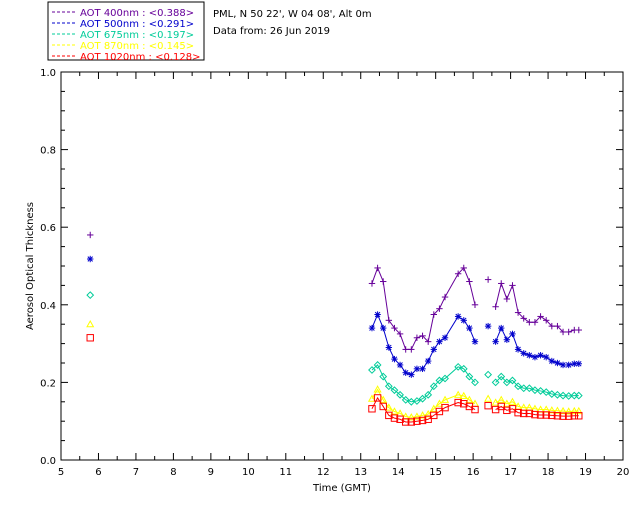 Image resolution: width=640 pixels, height=512 pixels. What do you see at coordinates (292, 14) in the screenshot?
I see `site-info: PML, N 50 22', W 04 08', Alt 0m` at bounding box center [292, 14].